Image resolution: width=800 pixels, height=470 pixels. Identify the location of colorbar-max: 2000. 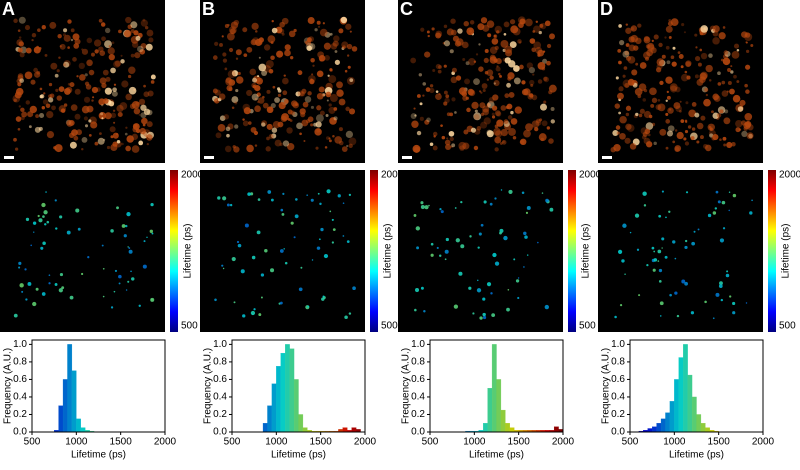
(192, 175).